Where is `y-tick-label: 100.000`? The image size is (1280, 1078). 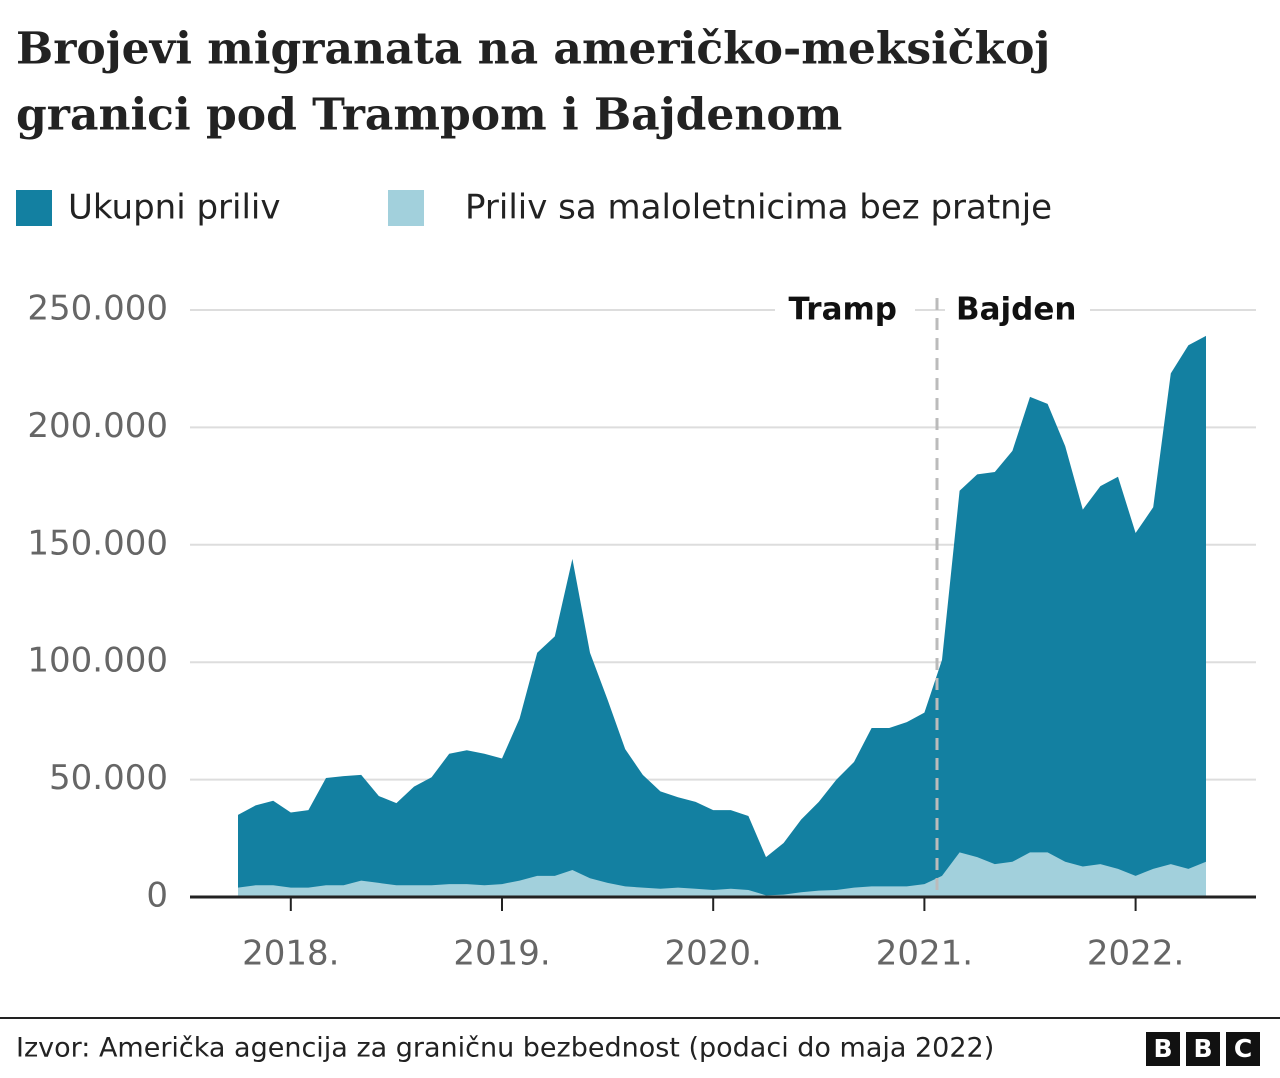
y-tick-label: 100.000 is located at coordinates (97, 661).